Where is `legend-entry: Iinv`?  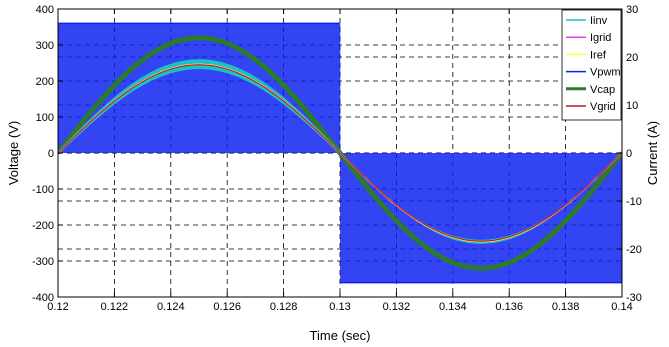 legend-entry: Iinv is located at coordinates (587, 21).